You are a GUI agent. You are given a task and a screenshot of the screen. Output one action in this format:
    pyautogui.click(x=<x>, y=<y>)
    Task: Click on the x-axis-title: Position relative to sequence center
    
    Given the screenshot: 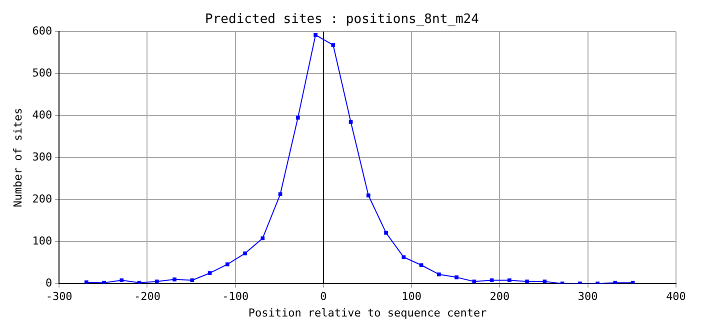 What is the action you would take?
    pyautogui.click(x=368, y=313)
    